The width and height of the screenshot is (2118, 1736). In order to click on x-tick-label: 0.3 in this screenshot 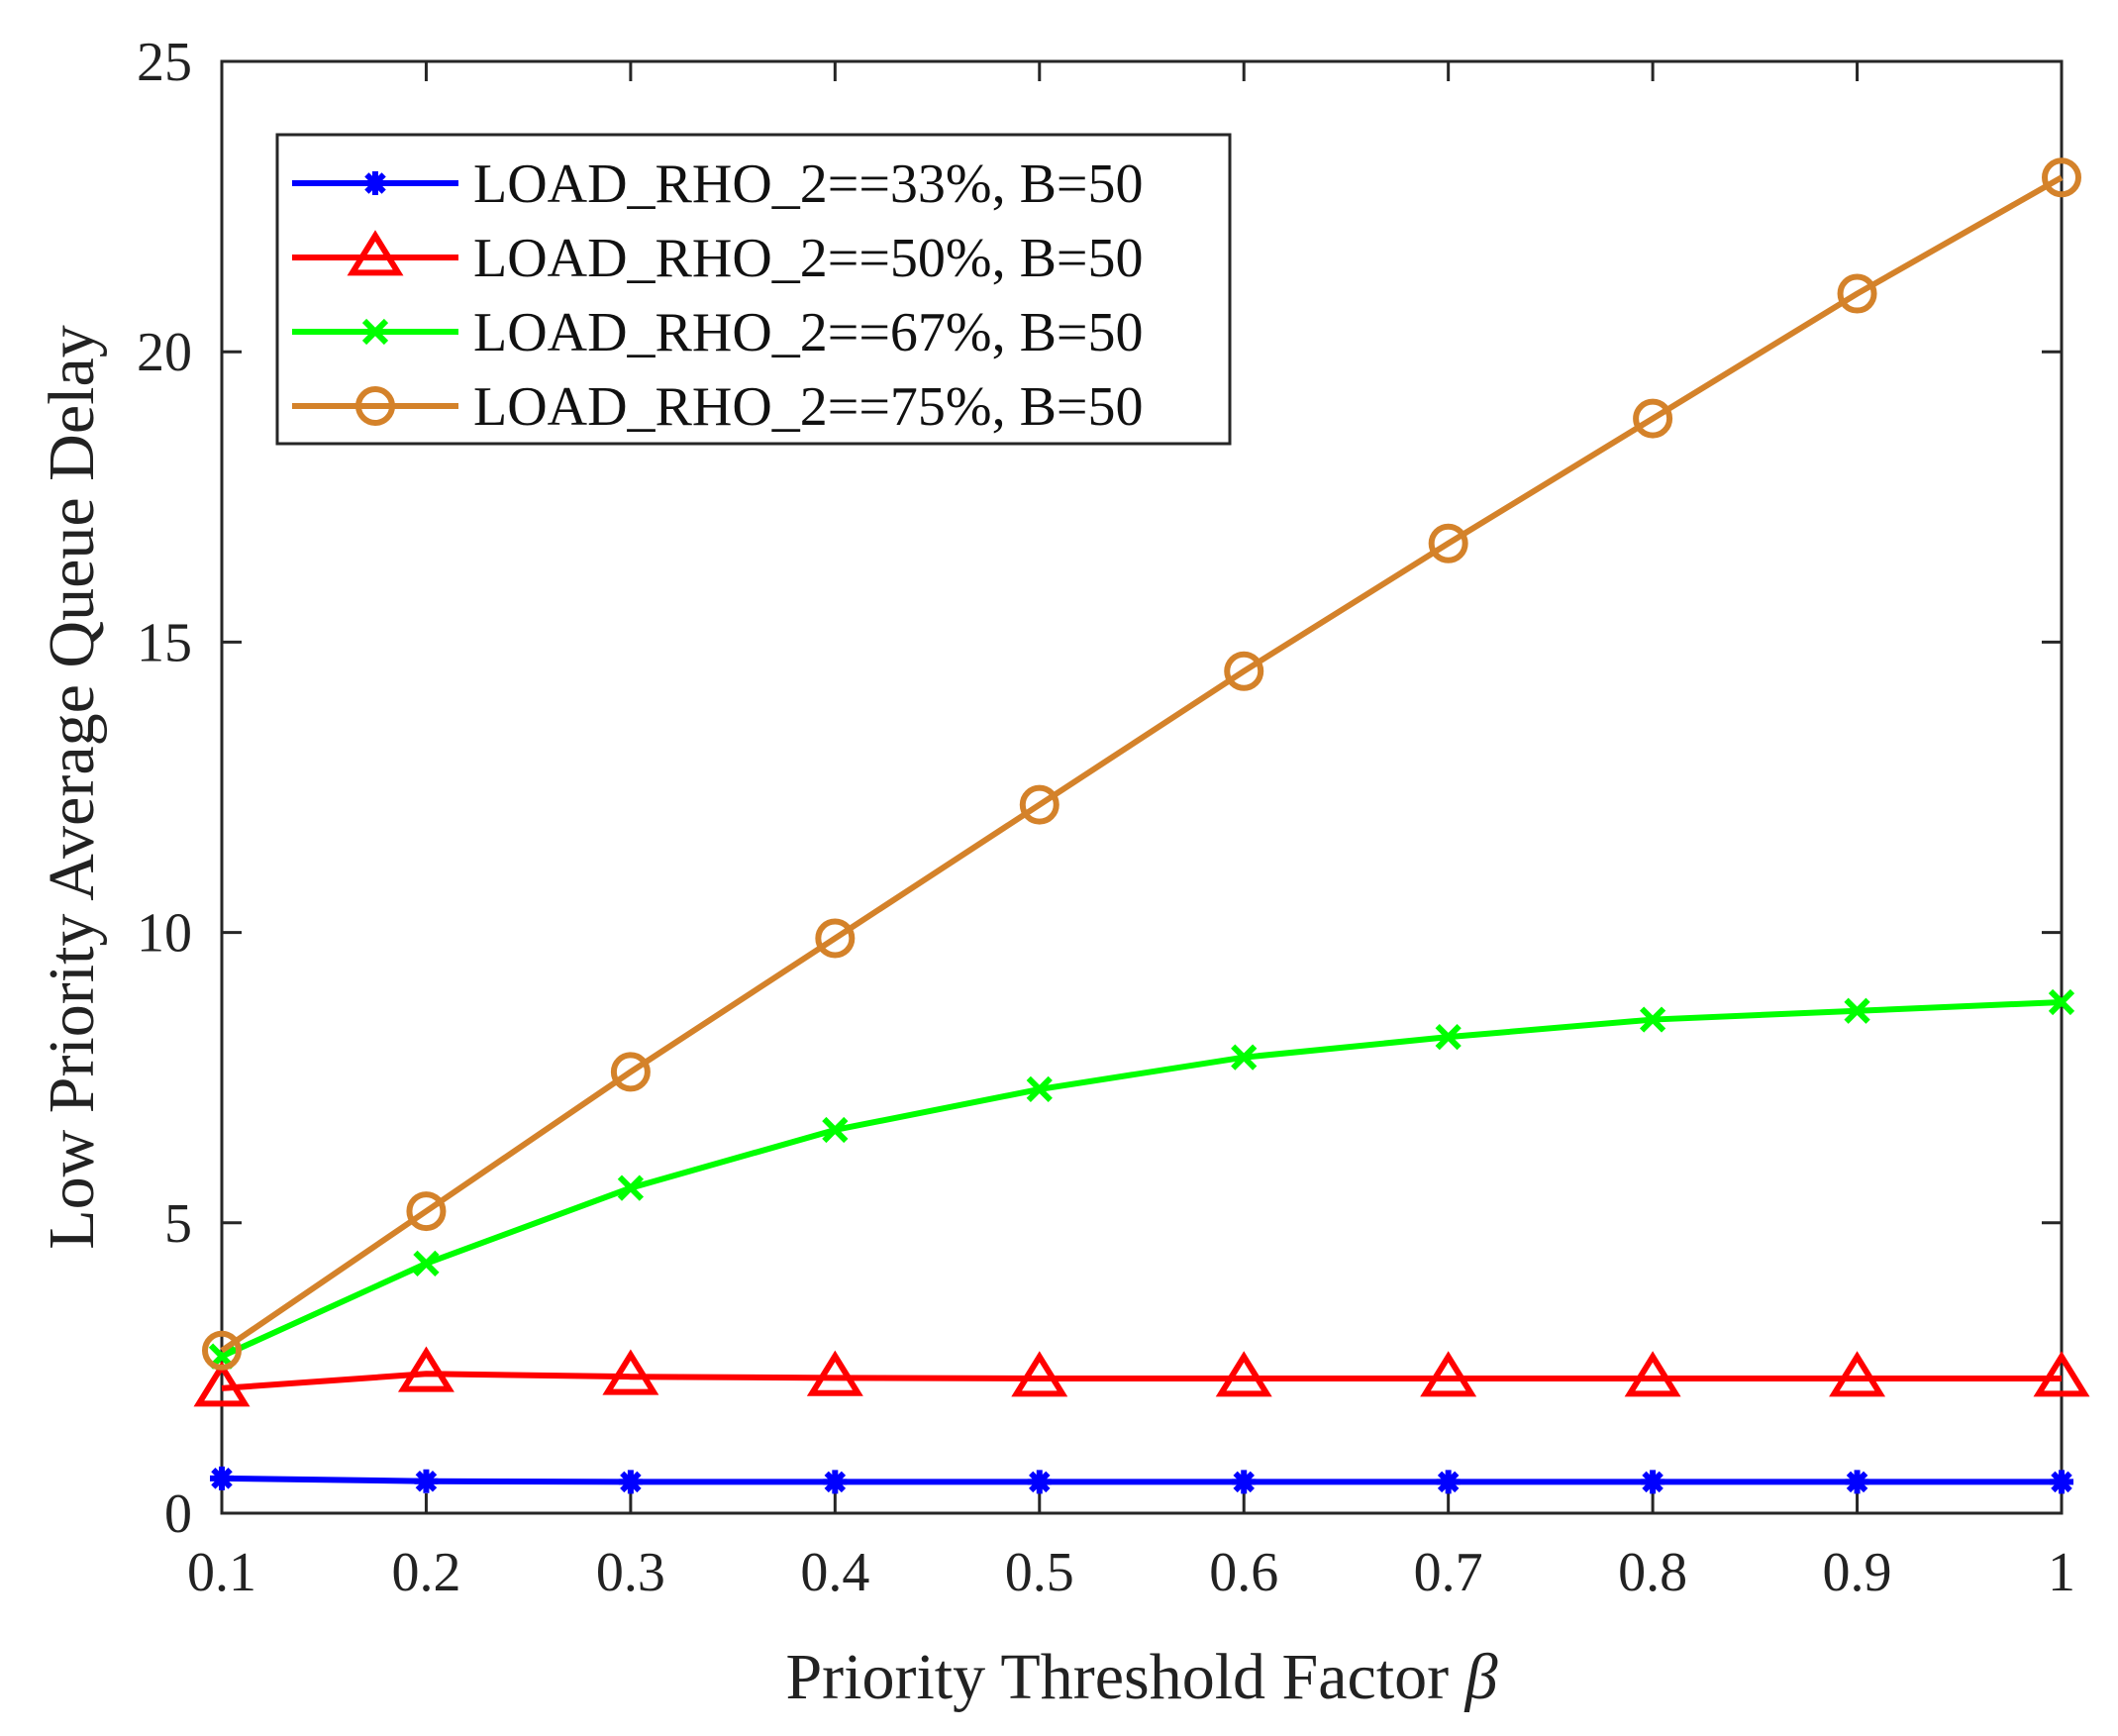, I will do `click(630, 1572)`.